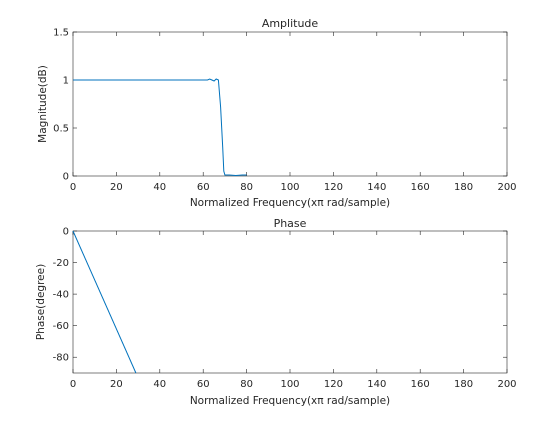 The image size is (560, 424). What do you see at coordinates (61, 358) in the screenshot?
I see `phase-ytick-label: -80` at bounding box center [61, 358].